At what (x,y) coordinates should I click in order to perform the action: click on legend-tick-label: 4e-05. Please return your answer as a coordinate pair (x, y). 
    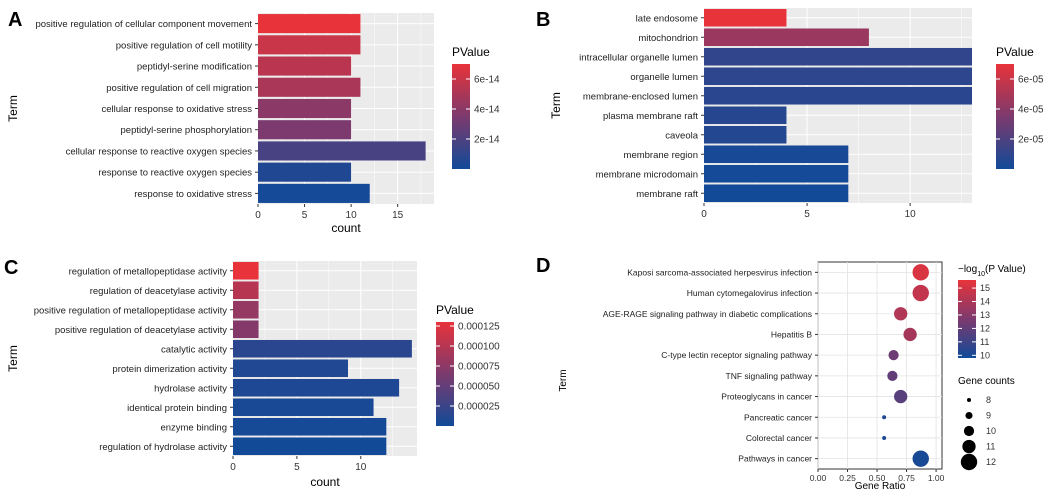
    Looking at the image, I should click on (1031, 110).